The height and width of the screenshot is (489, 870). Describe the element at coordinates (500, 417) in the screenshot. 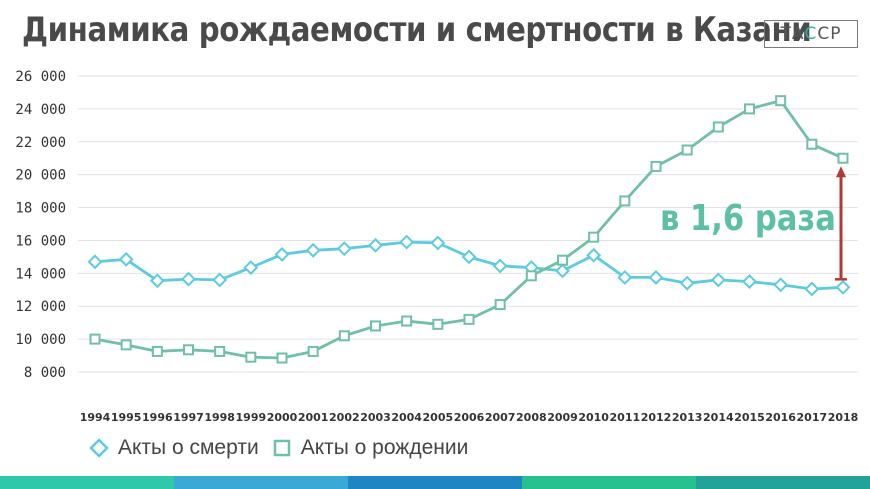

I see `x-tick-label: 2007` at that location.